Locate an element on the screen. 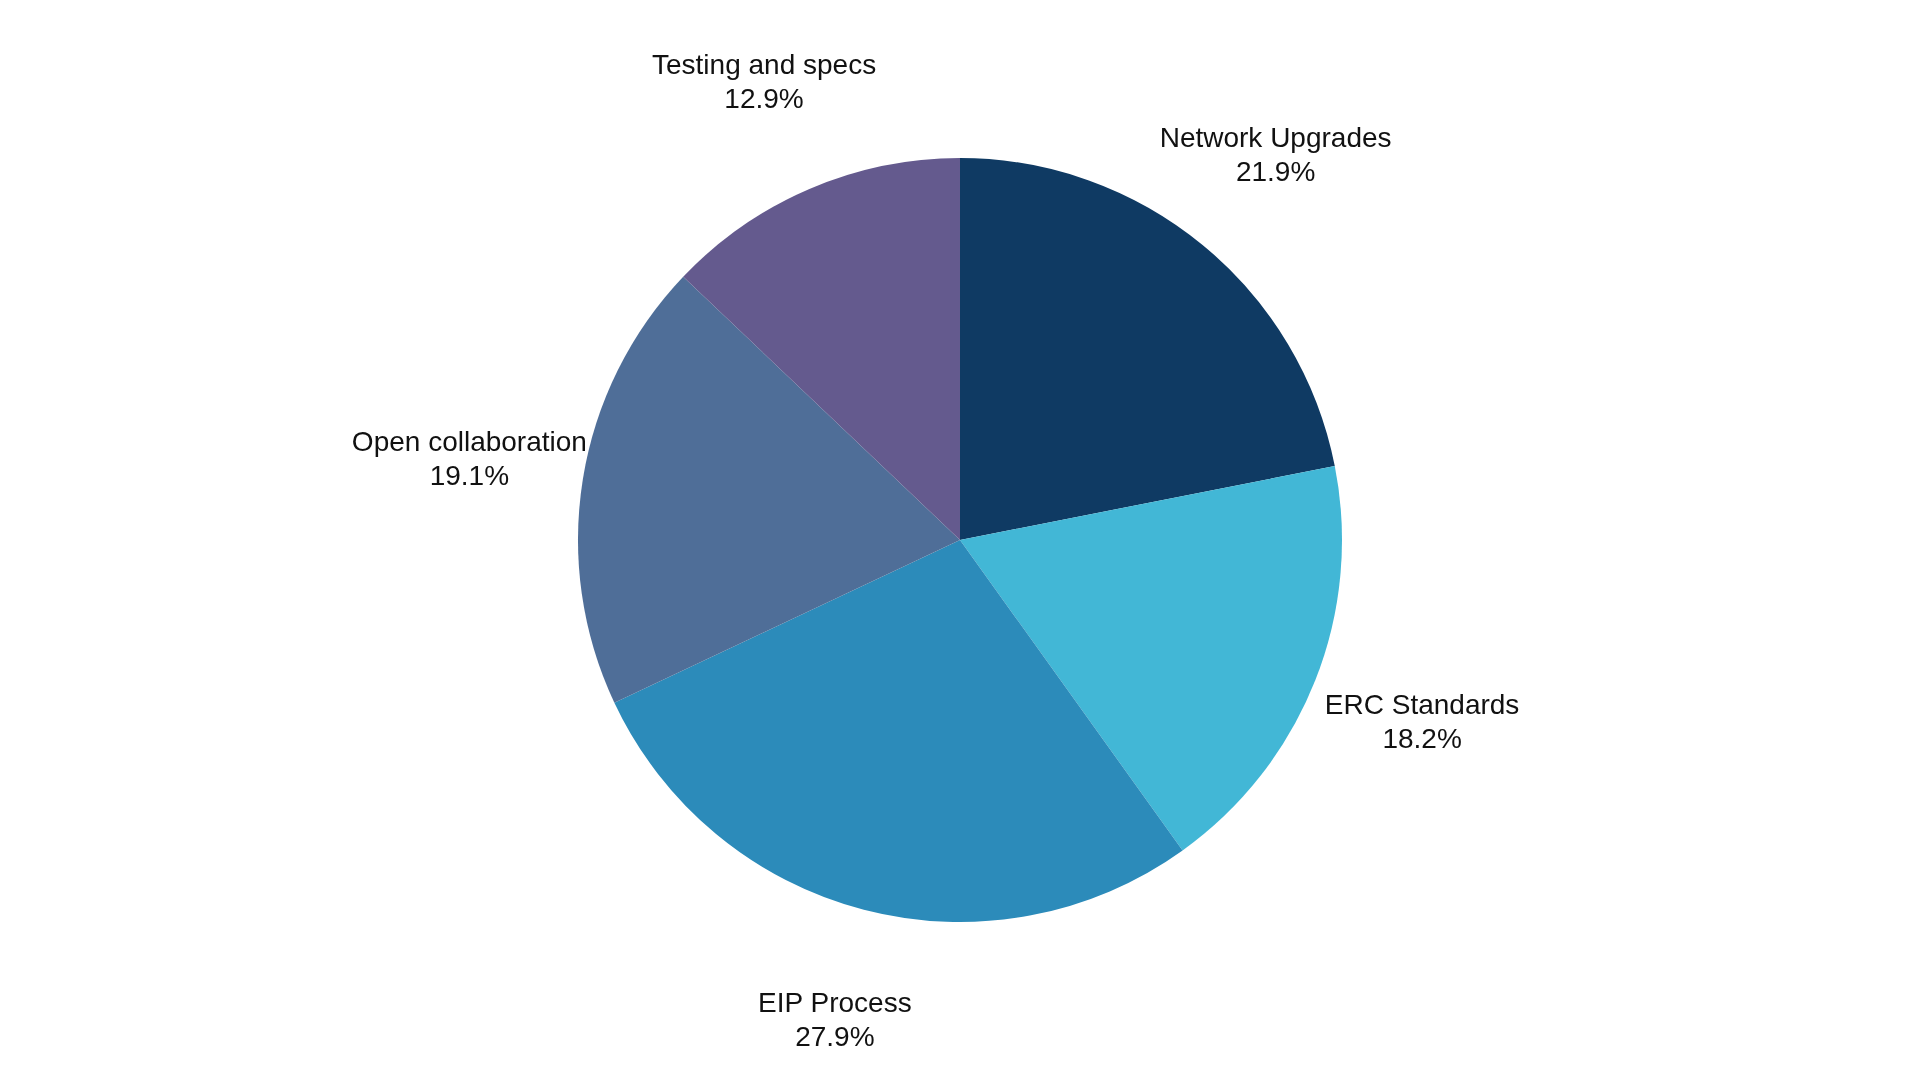  data-label: 27.9% is located at coordinates (835, 1036).